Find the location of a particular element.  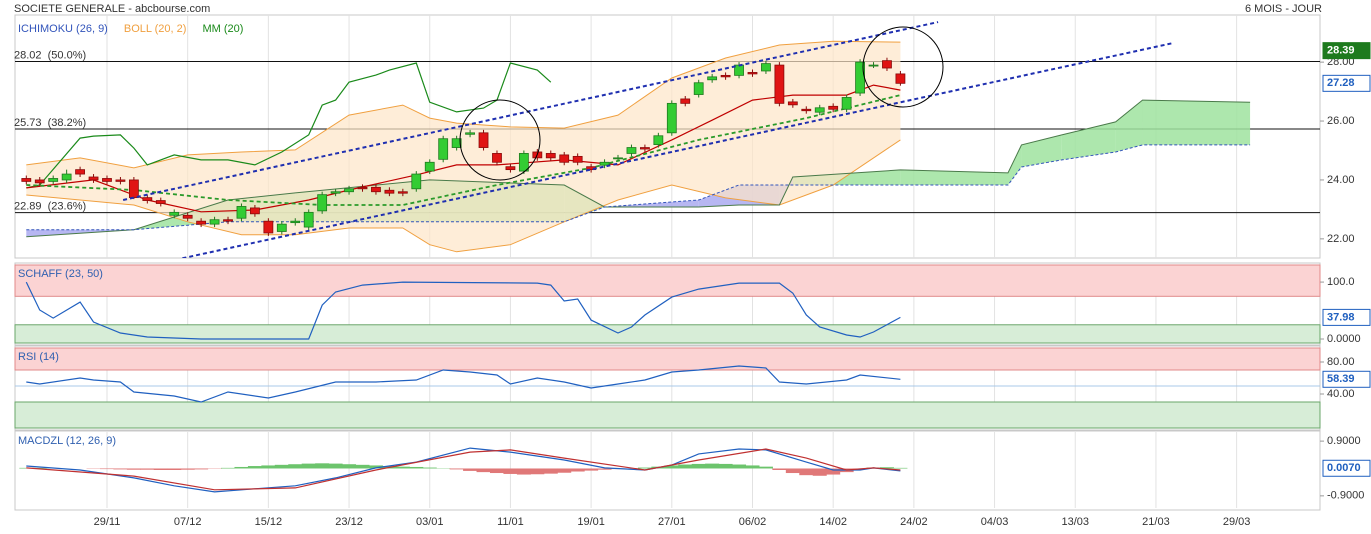

cloud-span-b is located at coordinates (638, 187).